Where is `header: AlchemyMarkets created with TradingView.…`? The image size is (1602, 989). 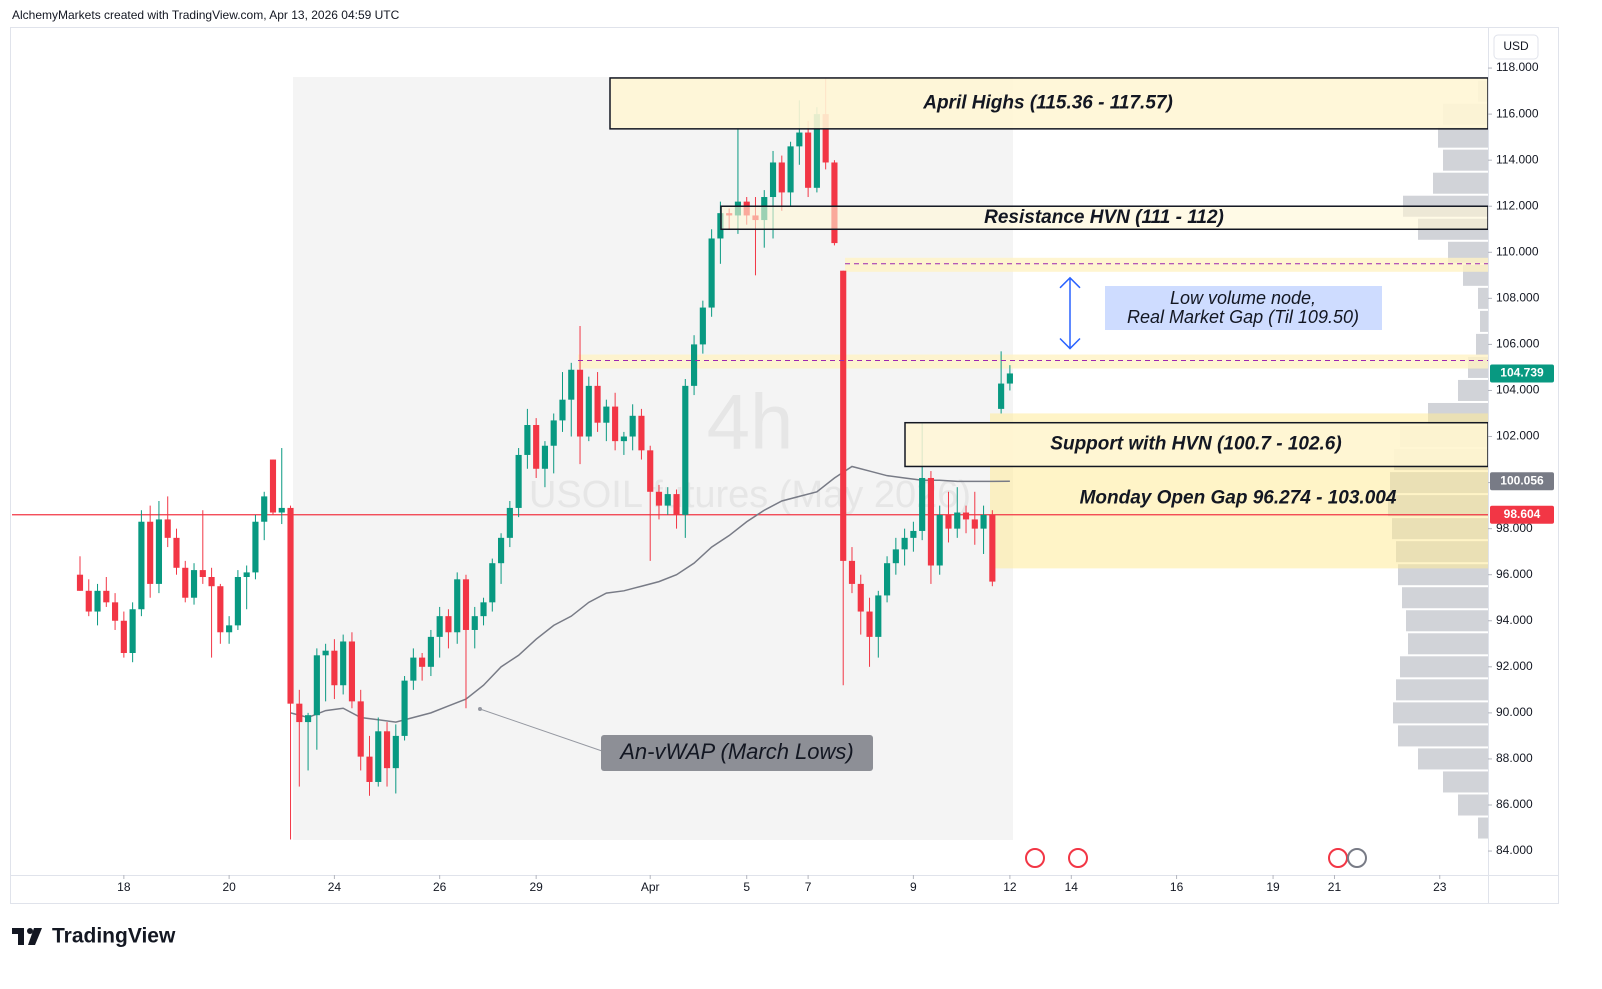 header: AlchemyMarkets created with TradingView.… is located at coordinates (206, 15).